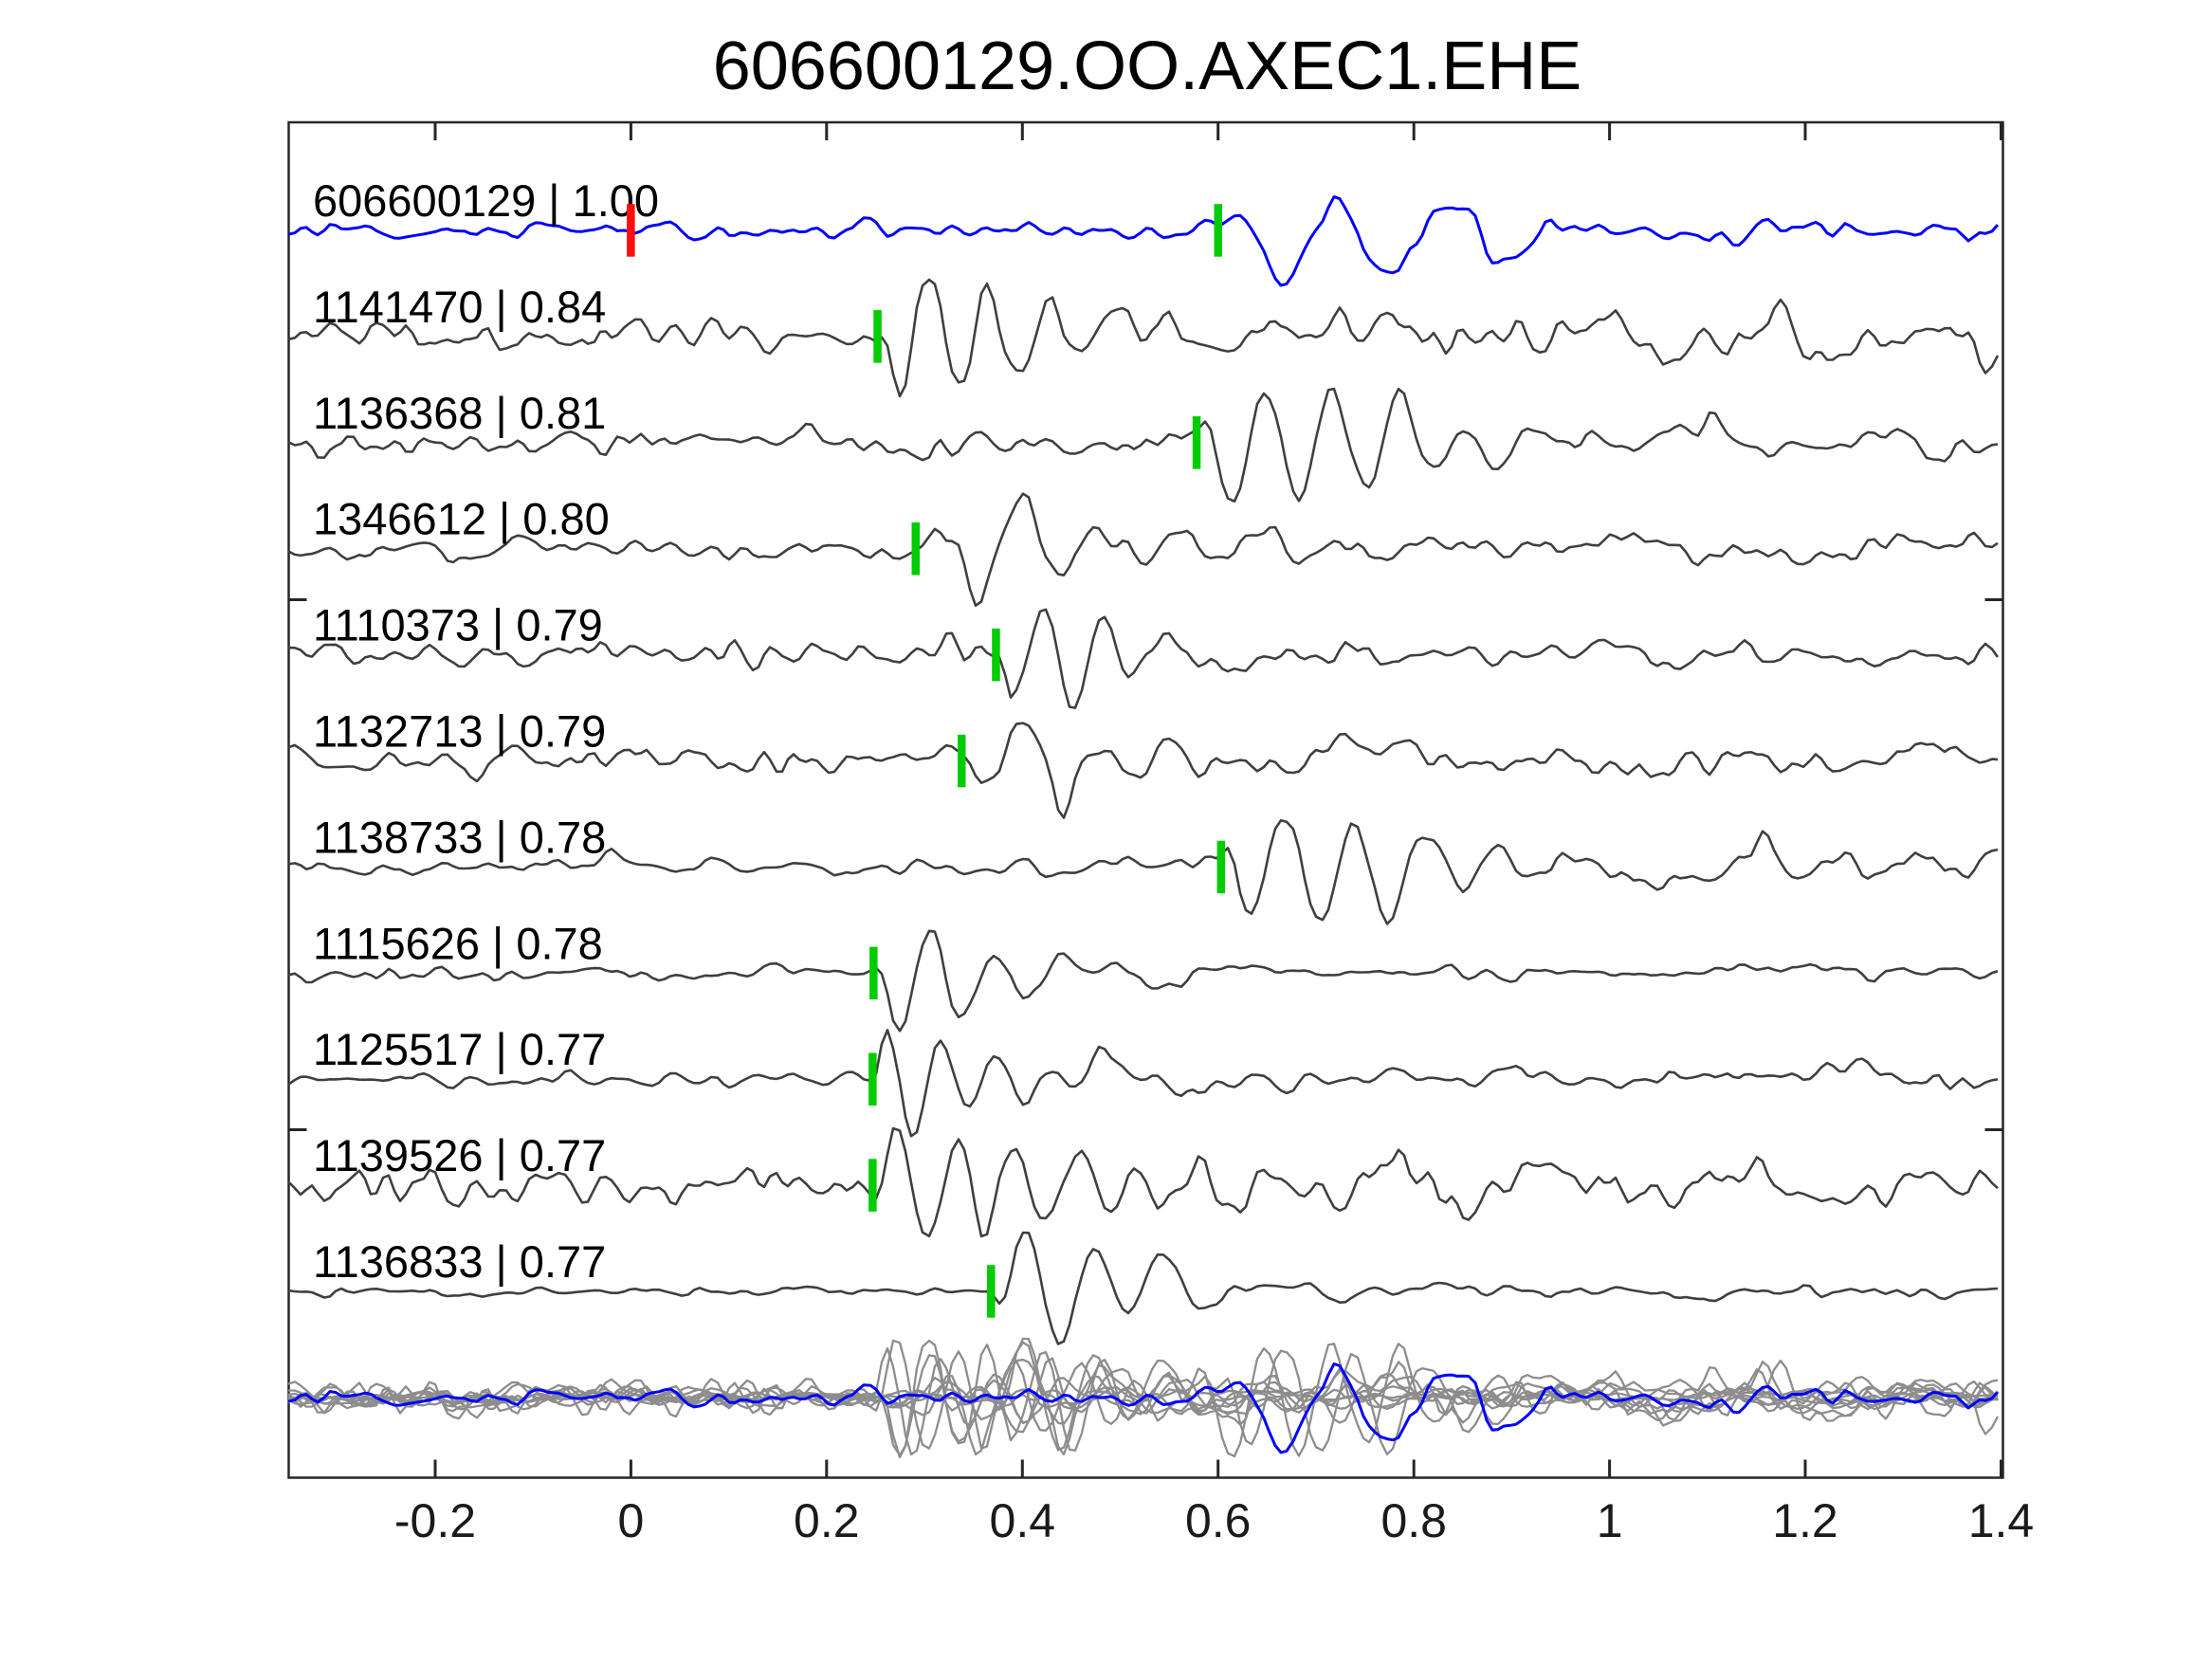 This screenshot has width=2212, height=1664. What do you see at coordinates (435, 1520) in the screenshot?
I see `svg-text: -0.2` at bounding box center [435, 1520].